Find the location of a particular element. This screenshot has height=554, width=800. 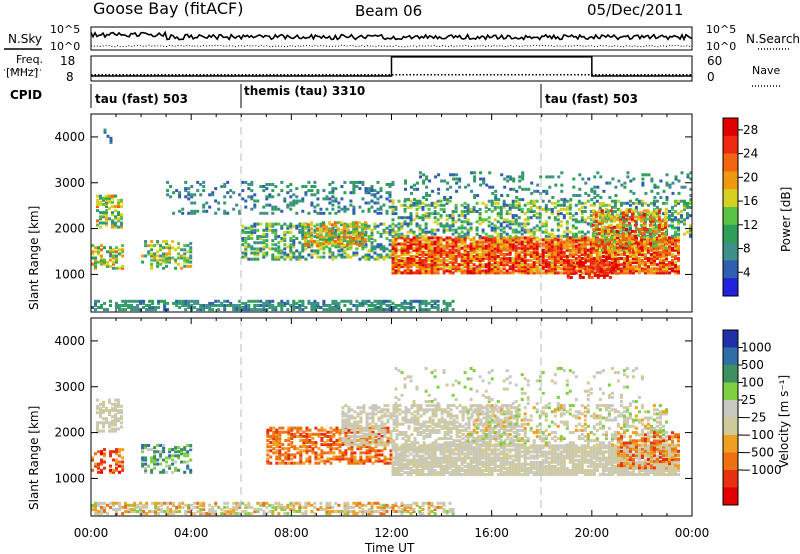

colorbar-tick-label: 4 is located at coordinates (747, 272).